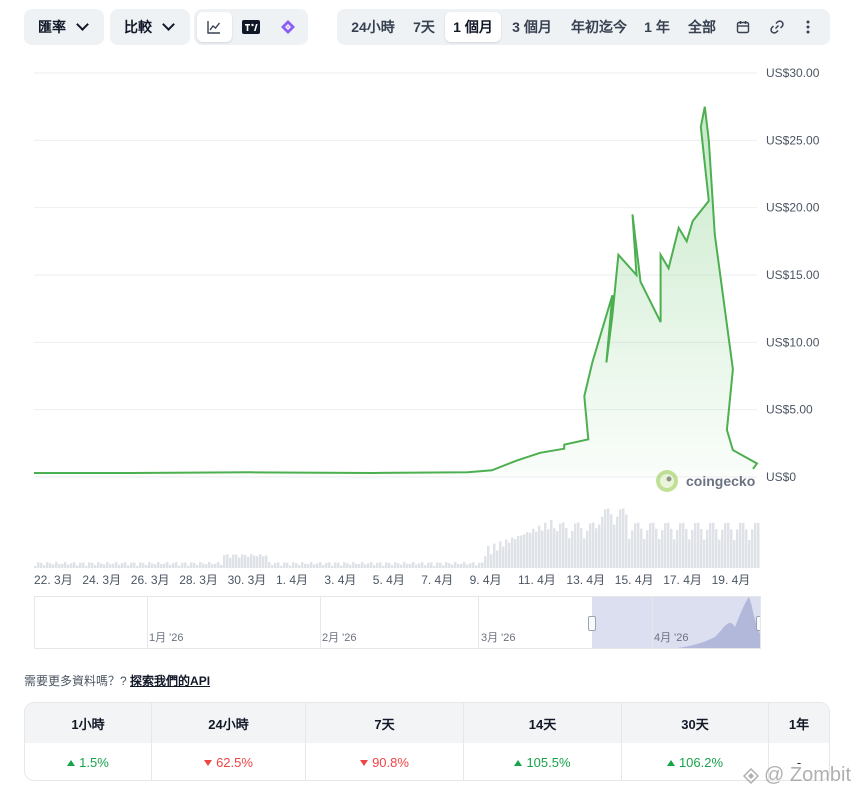 This screenshot has width=859, height=800. What do you see at coordinates (473, 27) in the screenshot?
I see `range-1m: 1 個月` at bounding box center [473, 27].